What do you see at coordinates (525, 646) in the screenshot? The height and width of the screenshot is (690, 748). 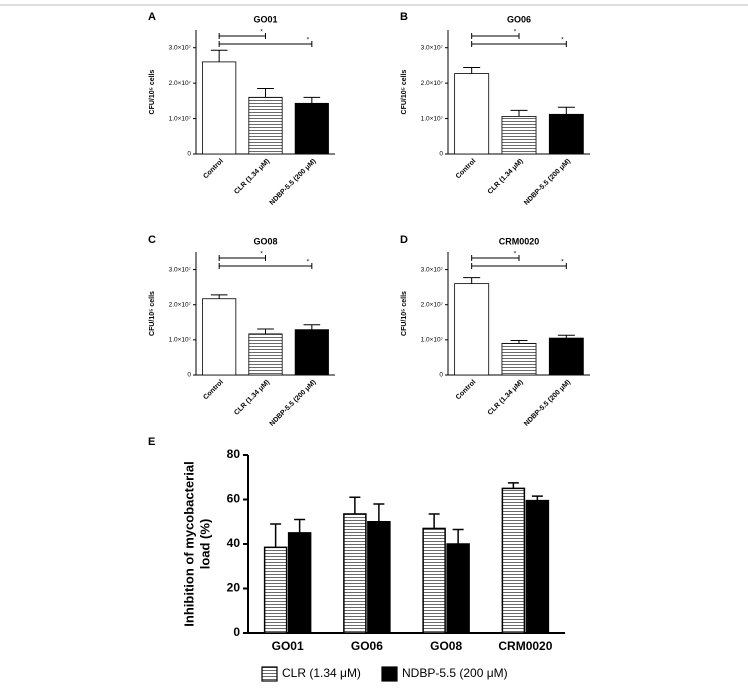 I see `x-tick-label: CRM0020` at bounding box center [525, 646].